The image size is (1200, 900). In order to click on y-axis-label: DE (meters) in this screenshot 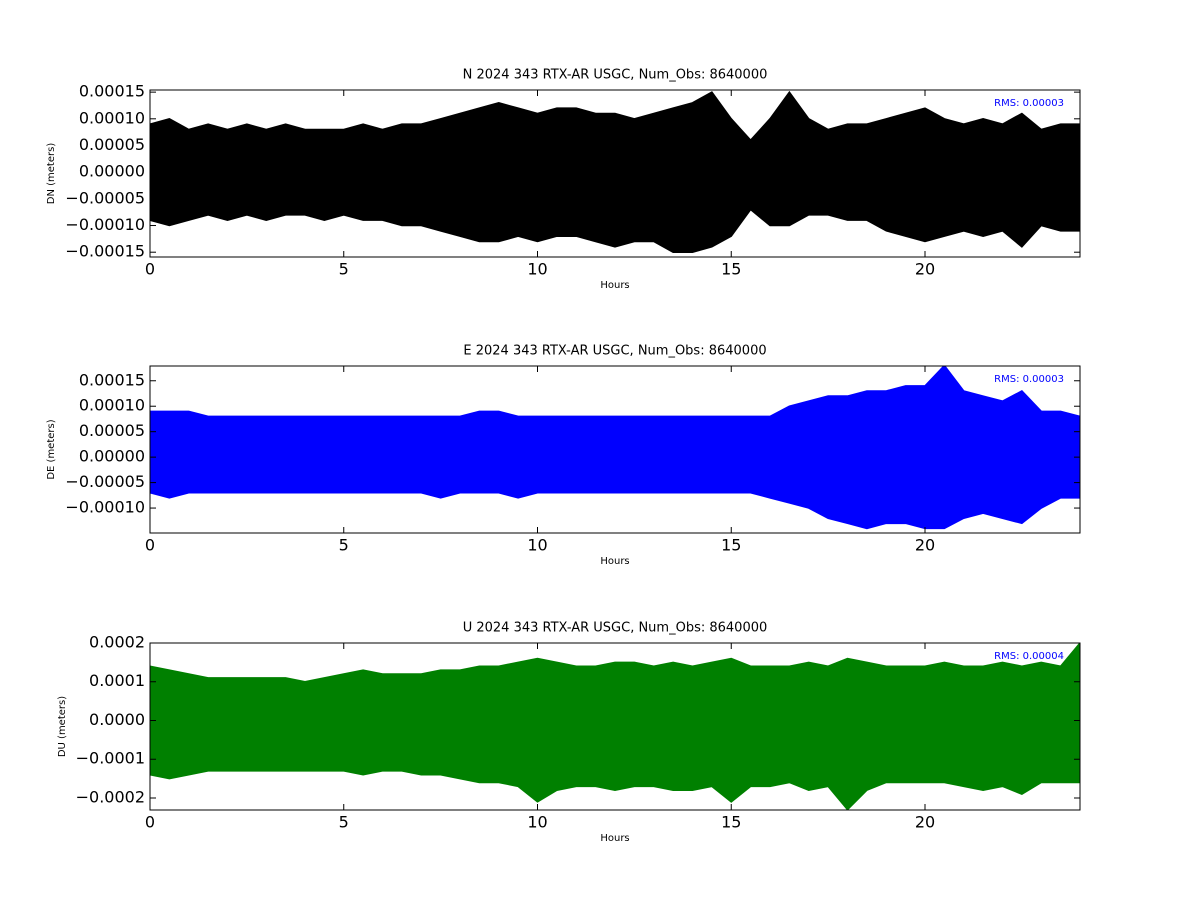, I will do `click(51, 449)`.